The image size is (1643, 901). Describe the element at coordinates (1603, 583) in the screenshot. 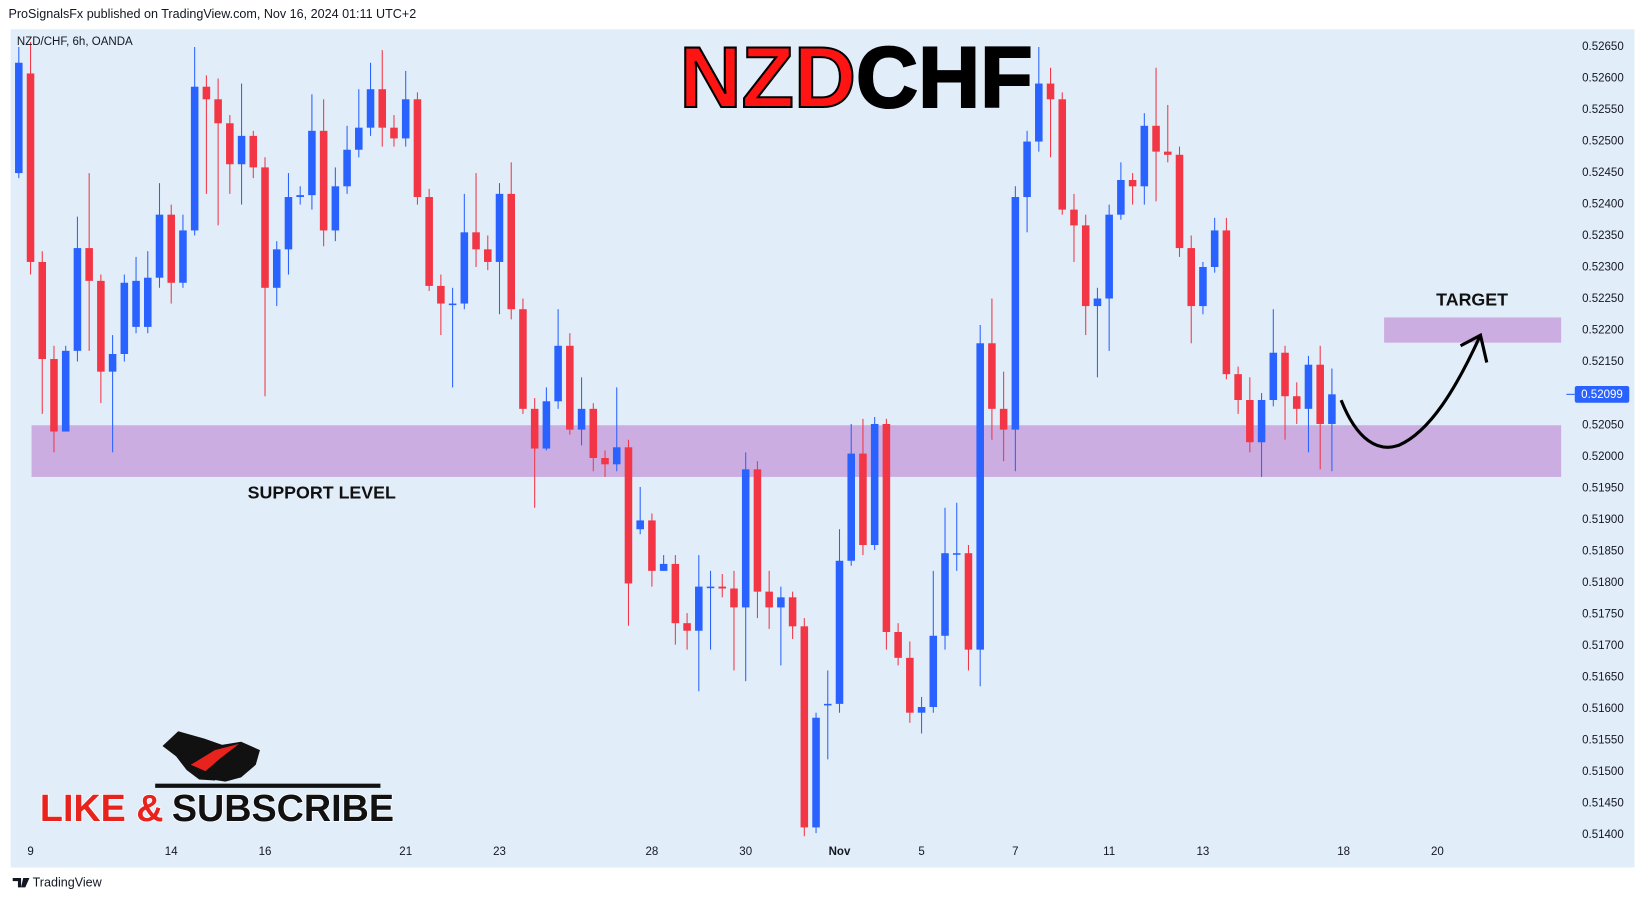

I see `y-tick-label: 0.51800` at that location.